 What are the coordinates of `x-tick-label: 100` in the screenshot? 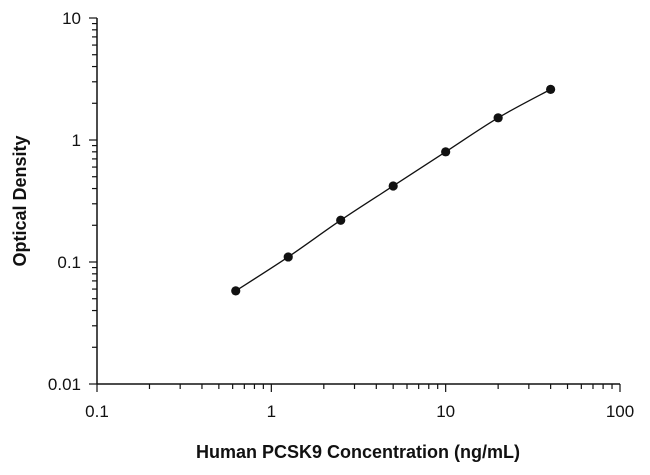 It's located at (620, 411).